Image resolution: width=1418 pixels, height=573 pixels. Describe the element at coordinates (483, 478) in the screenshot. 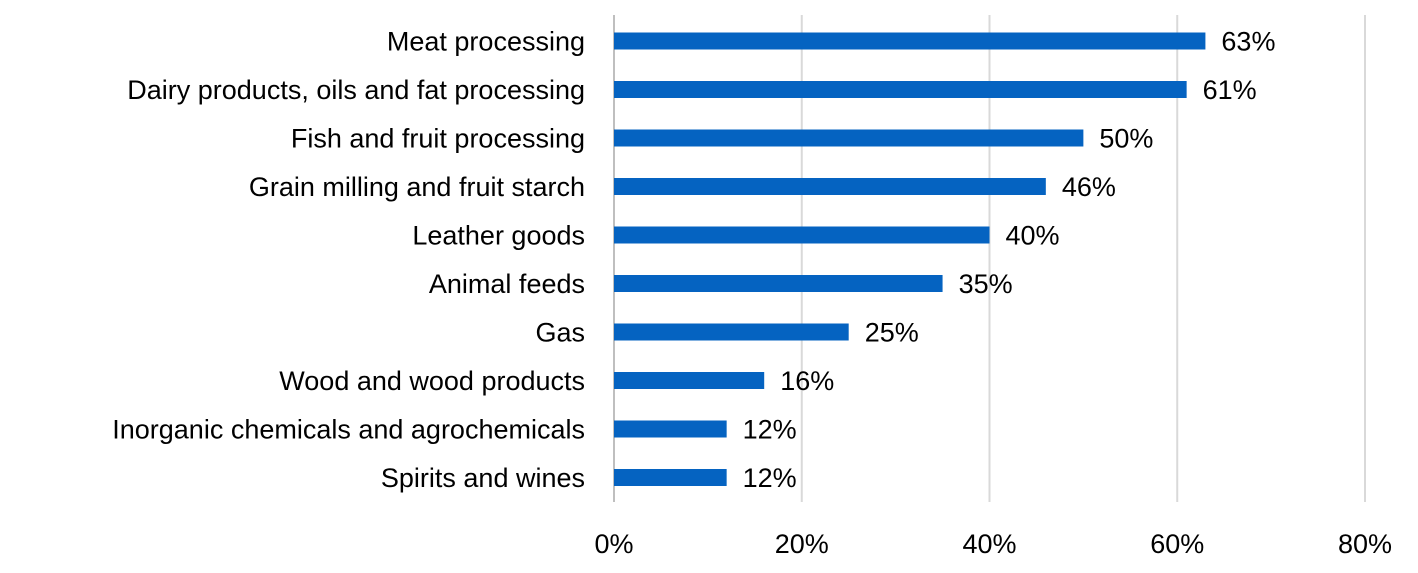

I see `category-label: Spirits and wines` at that location.